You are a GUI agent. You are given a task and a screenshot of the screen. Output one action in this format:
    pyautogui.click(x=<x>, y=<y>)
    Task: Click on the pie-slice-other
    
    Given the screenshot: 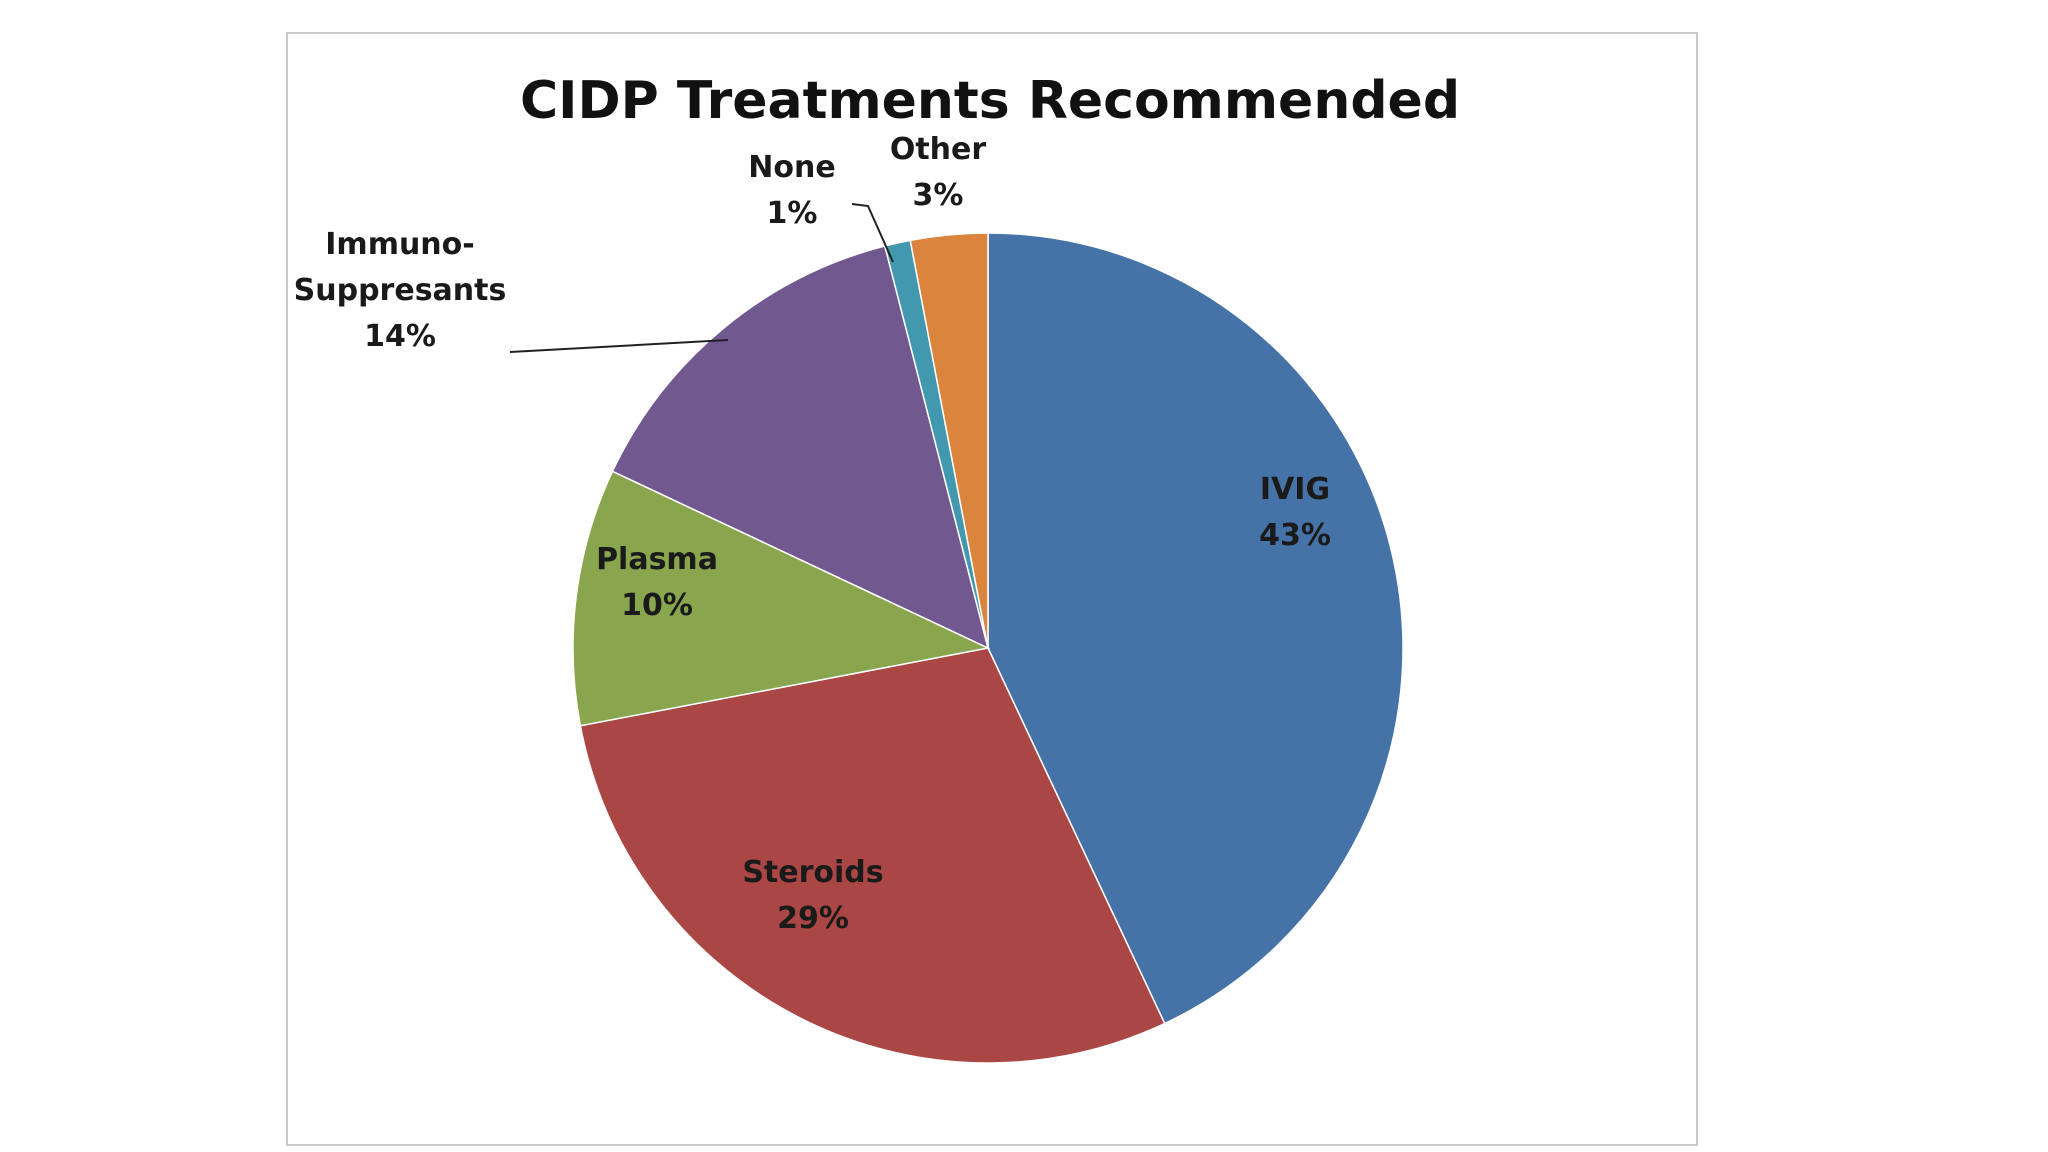 What is the action you would take?
    pyautogui.click(x=949, y=440)
    